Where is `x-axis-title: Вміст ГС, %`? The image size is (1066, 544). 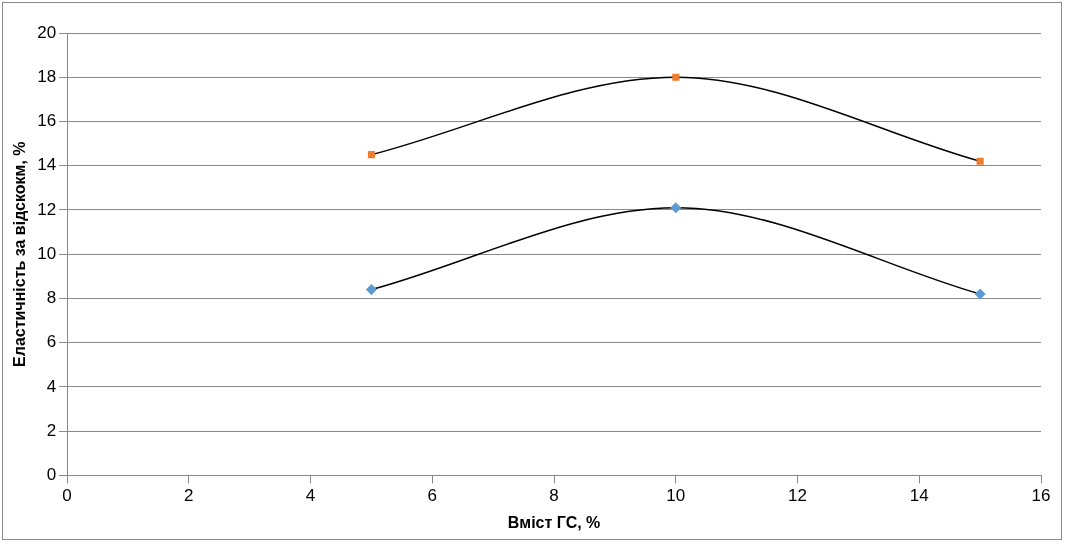
x-axis-title: Вміст ГС, % is located at coordinates (554, 522).